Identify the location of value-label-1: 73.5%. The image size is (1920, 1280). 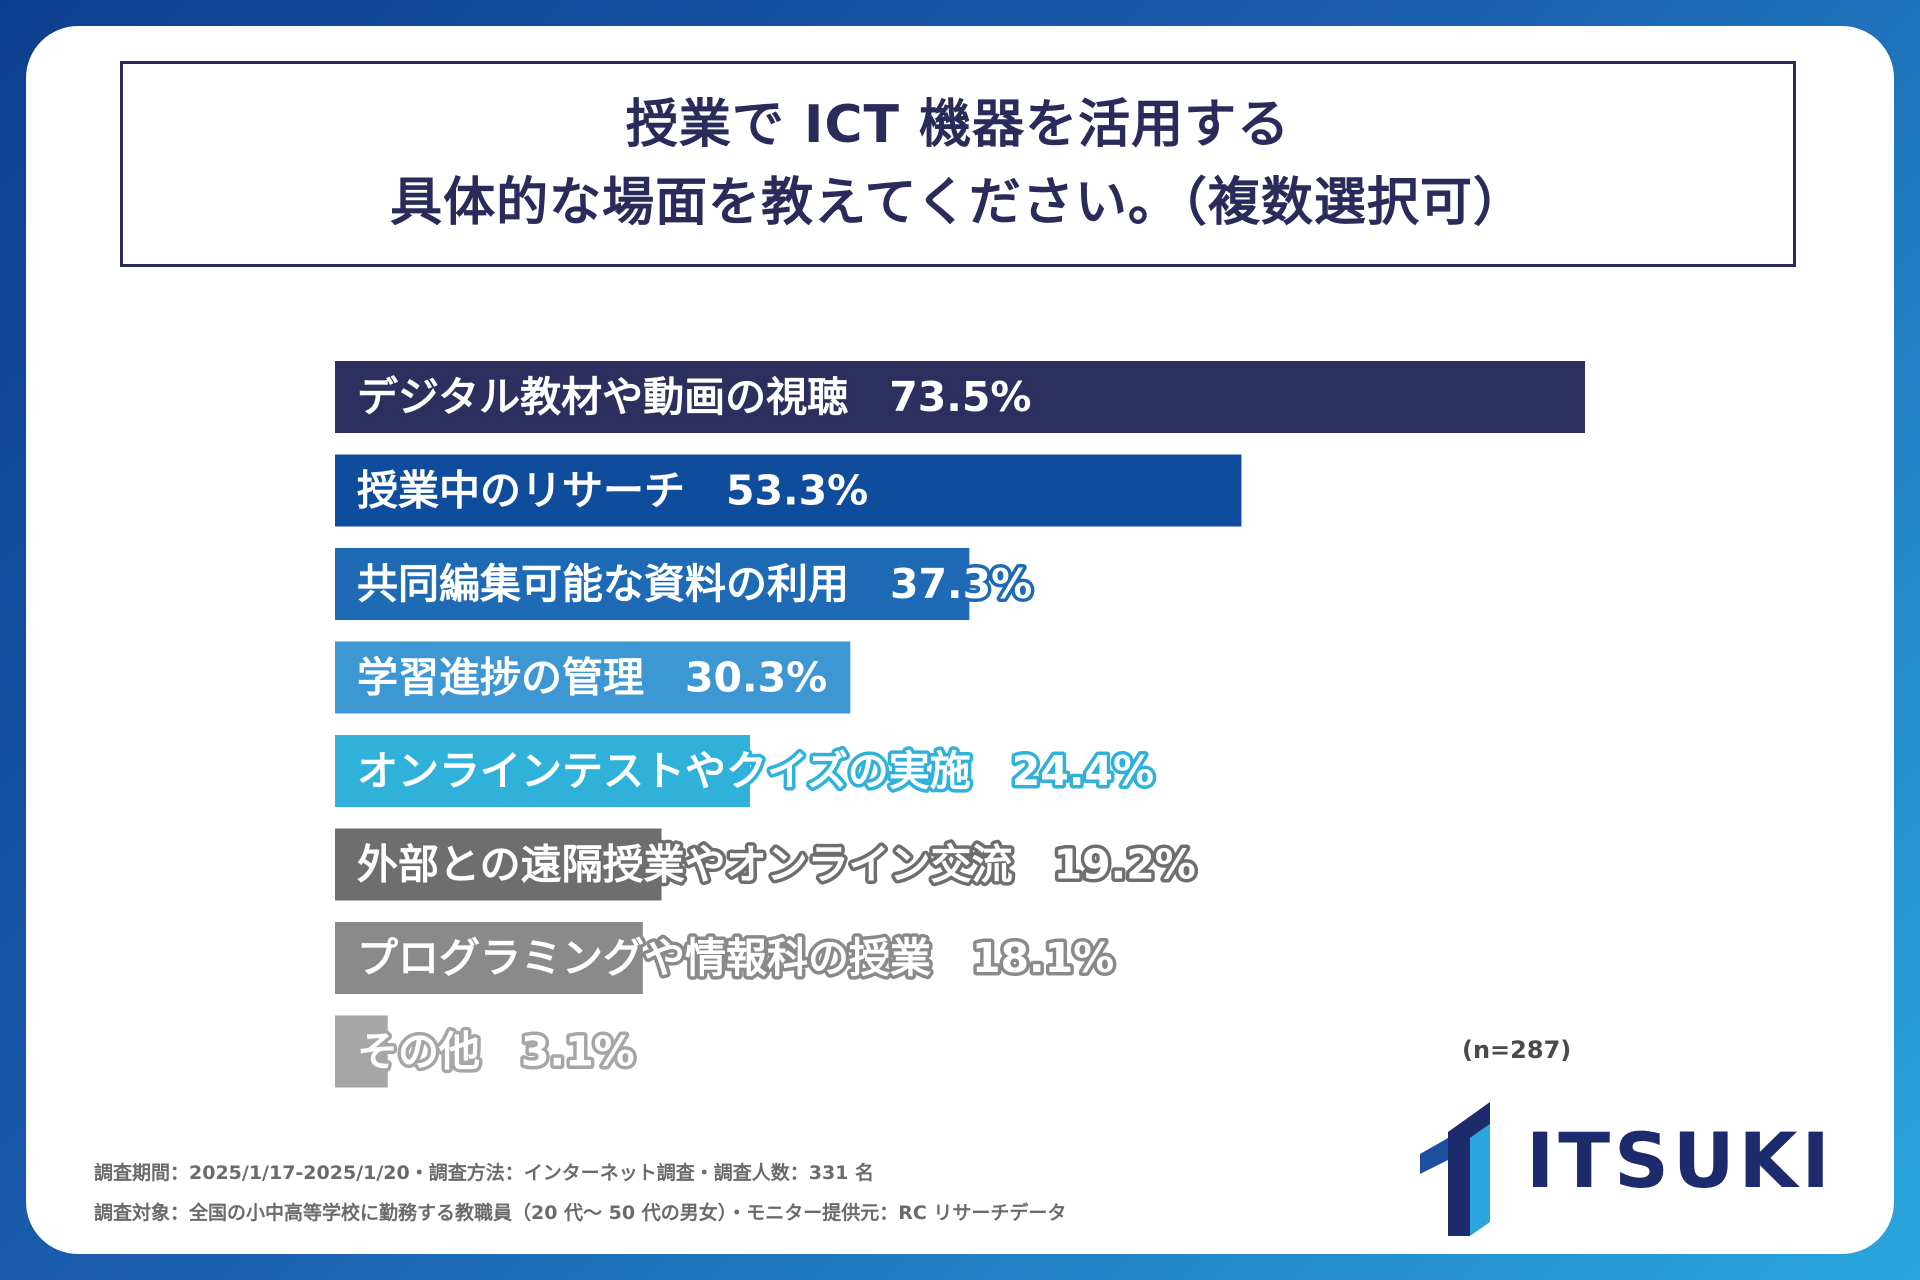
(960, 397).